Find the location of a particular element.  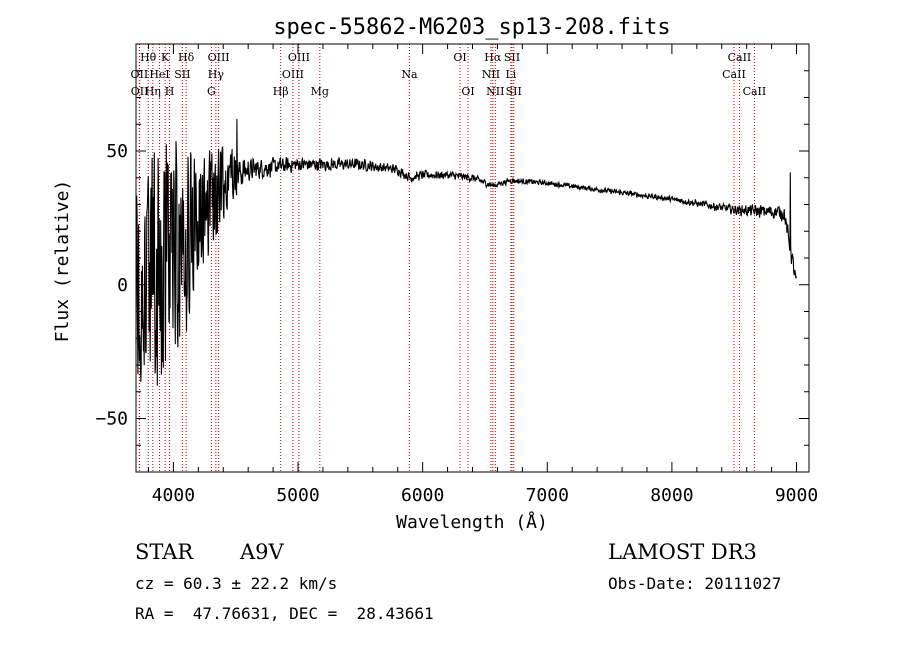

spectral-line-label: OII is located at coordinates (140, 91).